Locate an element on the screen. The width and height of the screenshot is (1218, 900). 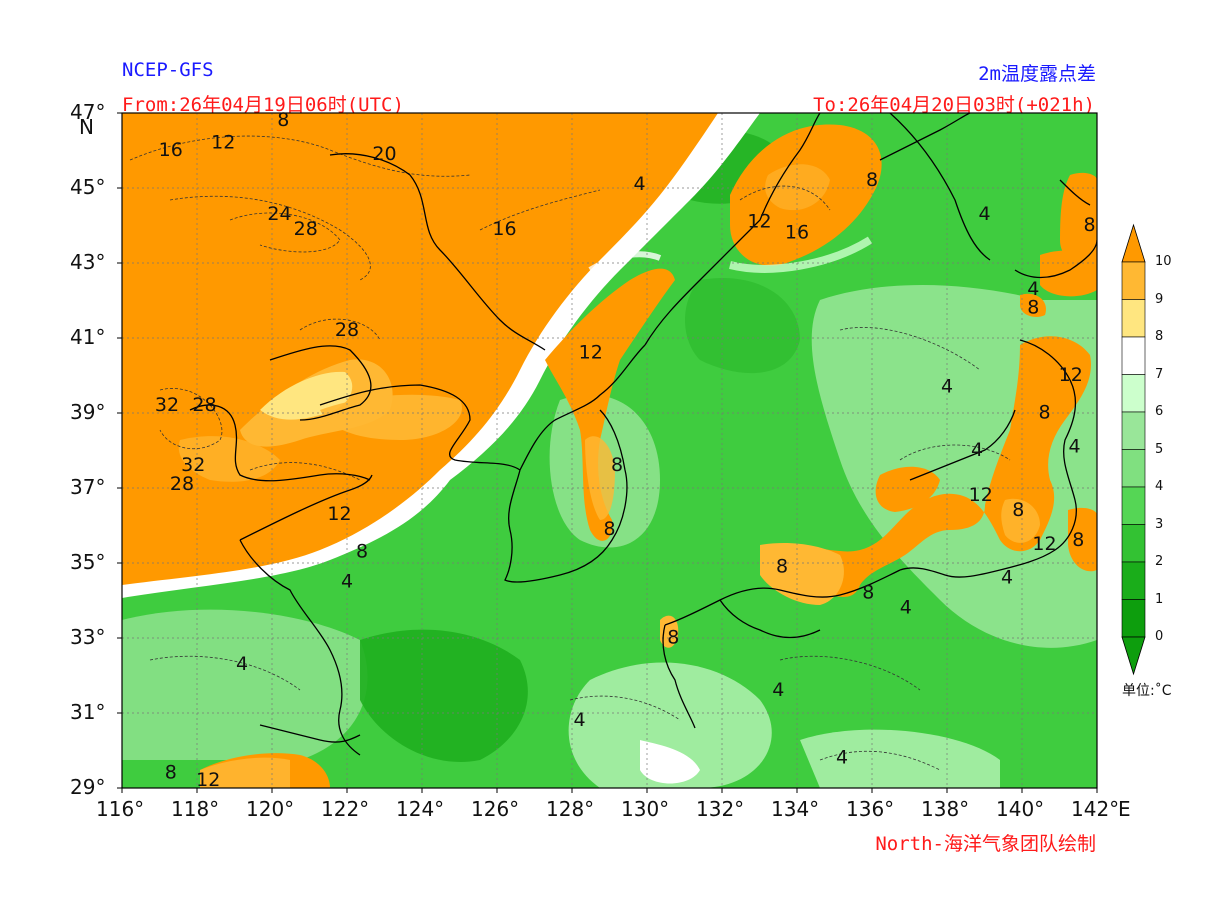
lat-unit-label: N is located at coordinates (86, 127).